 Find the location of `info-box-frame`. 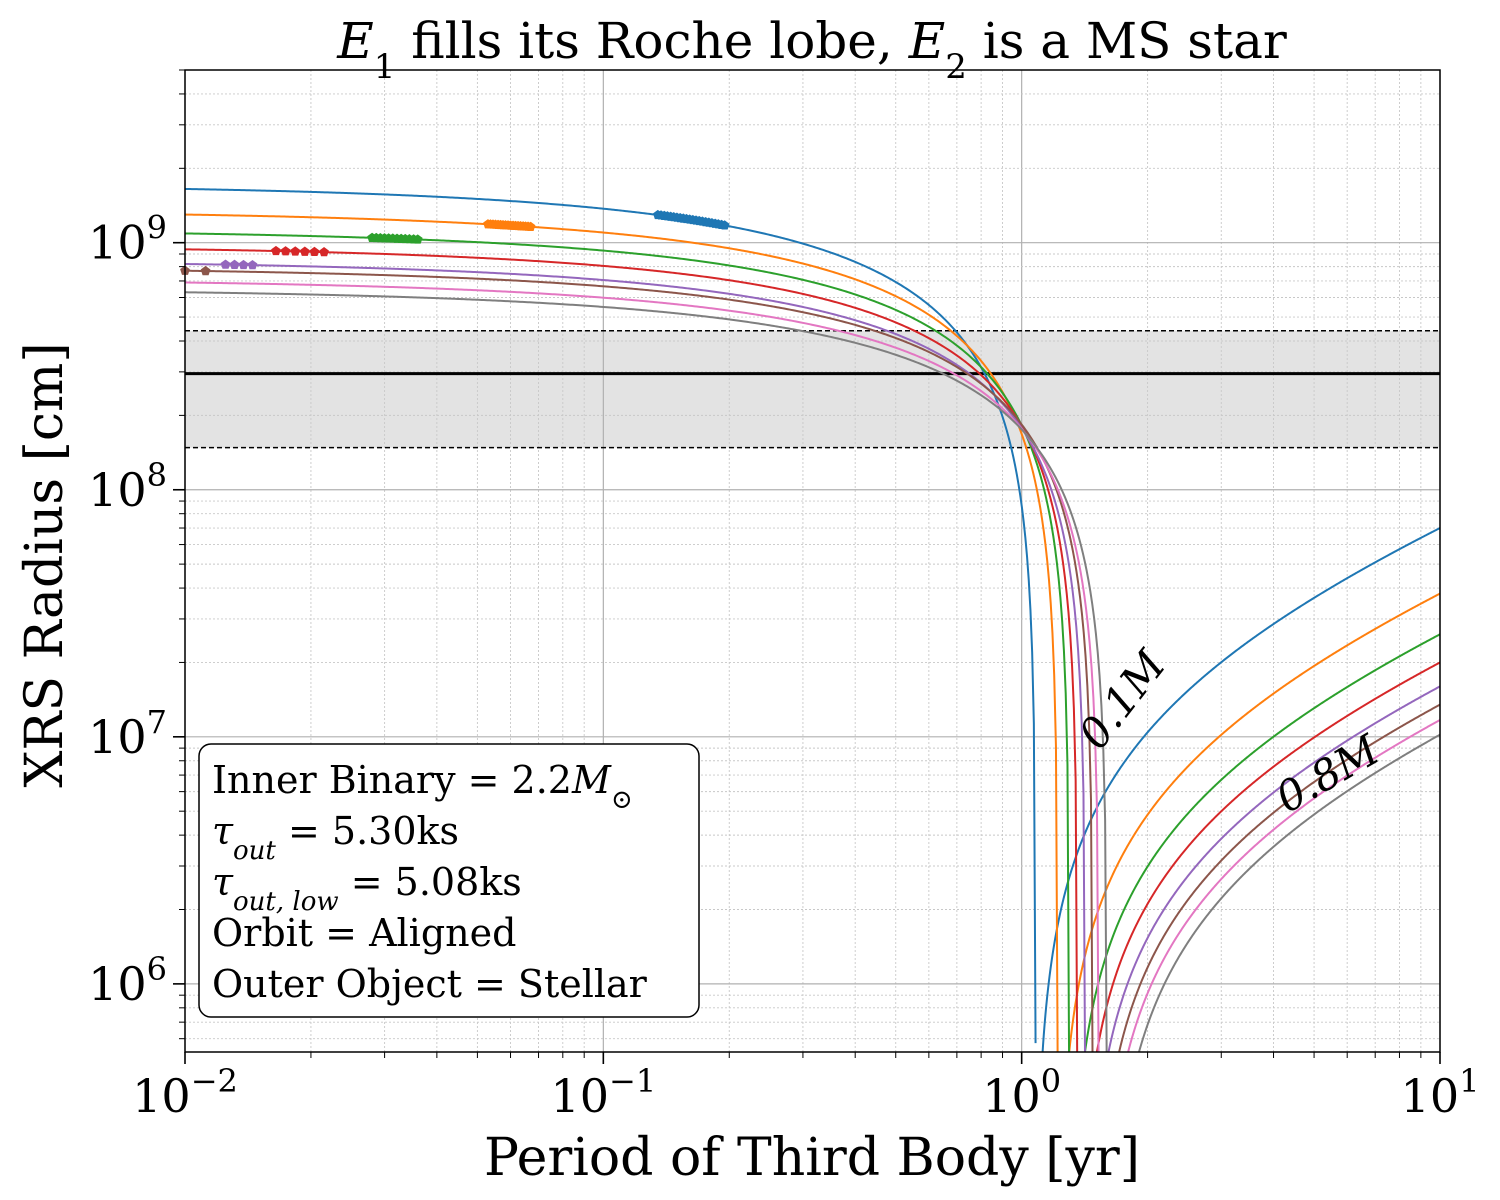

info-box-frame is located at coordinates (449, 880).